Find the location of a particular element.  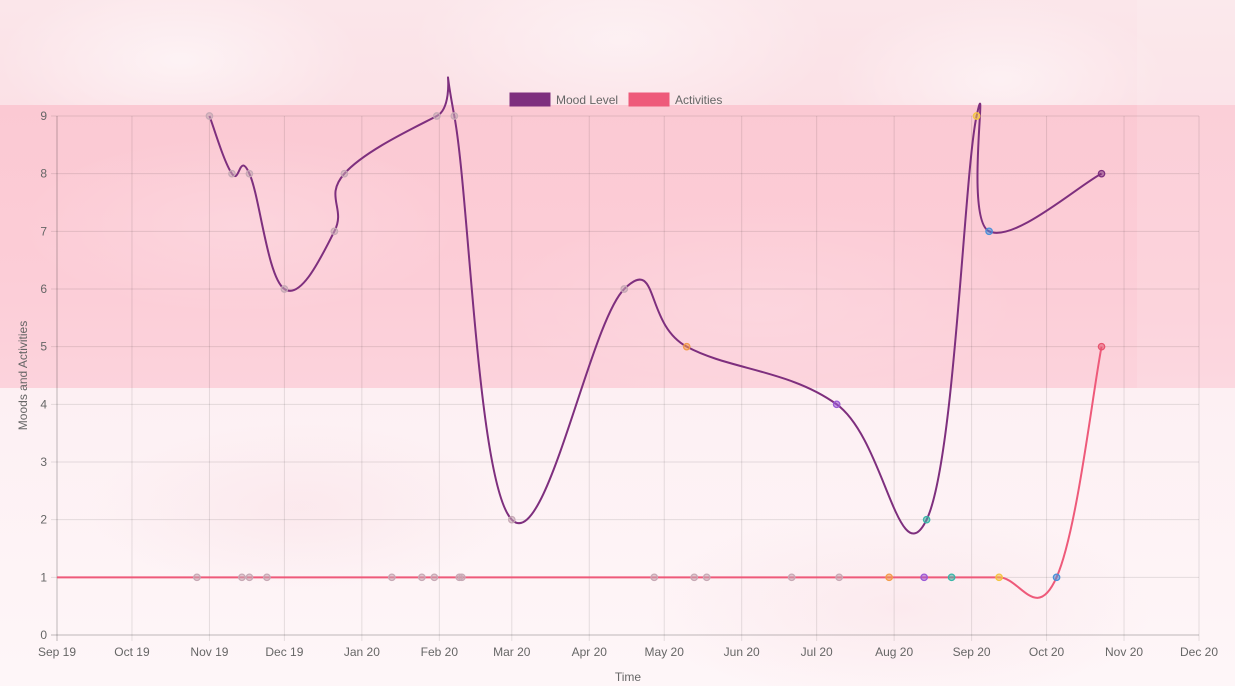

y-tick-label: 2 is located at coordinates (43, 520).